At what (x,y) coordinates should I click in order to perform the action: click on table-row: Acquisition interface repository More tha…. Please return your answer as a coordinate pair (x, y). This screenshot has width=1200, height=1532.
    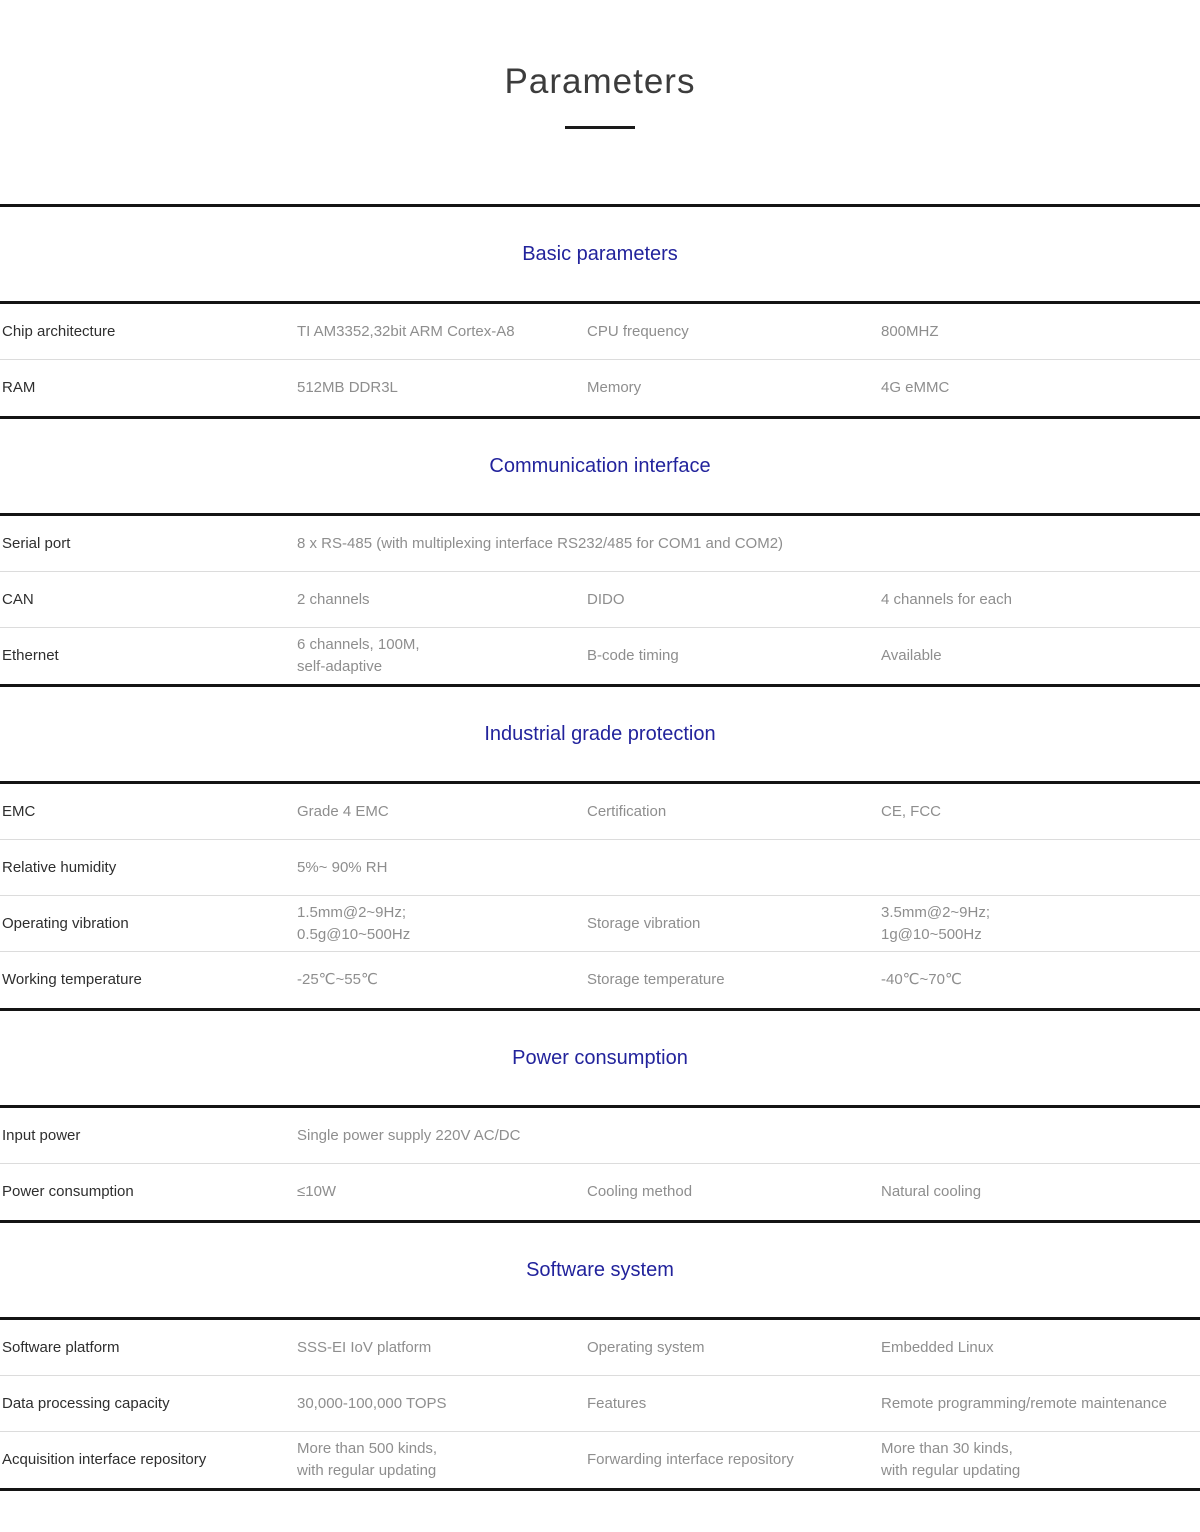
    Looking at the image, I should click on (600, 1460).